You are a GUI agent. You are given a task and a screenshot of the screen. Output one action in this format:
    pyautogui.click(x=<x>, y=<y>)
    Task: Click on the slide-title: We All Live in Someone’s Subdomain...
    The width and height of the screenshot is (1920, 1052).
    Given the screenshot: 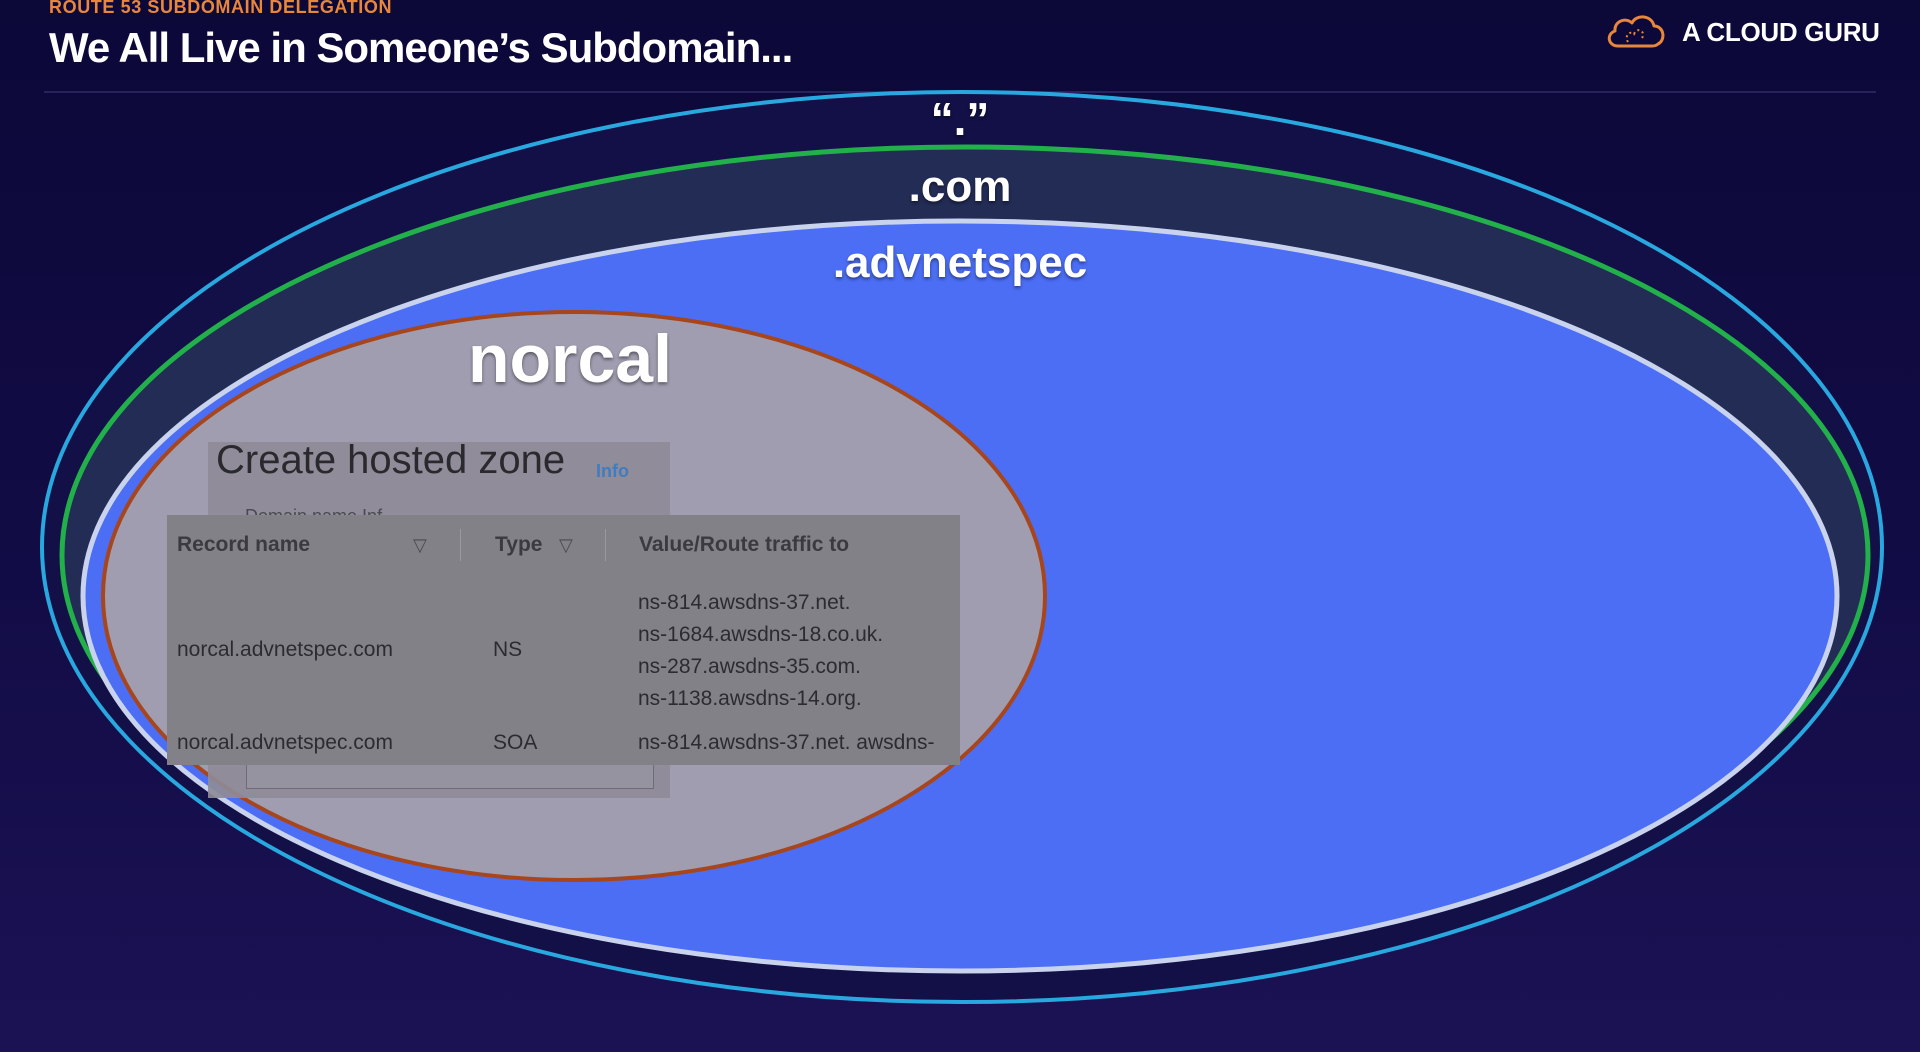 What is the action you would take?
    pyautogui.click(x=421, y=47)
    